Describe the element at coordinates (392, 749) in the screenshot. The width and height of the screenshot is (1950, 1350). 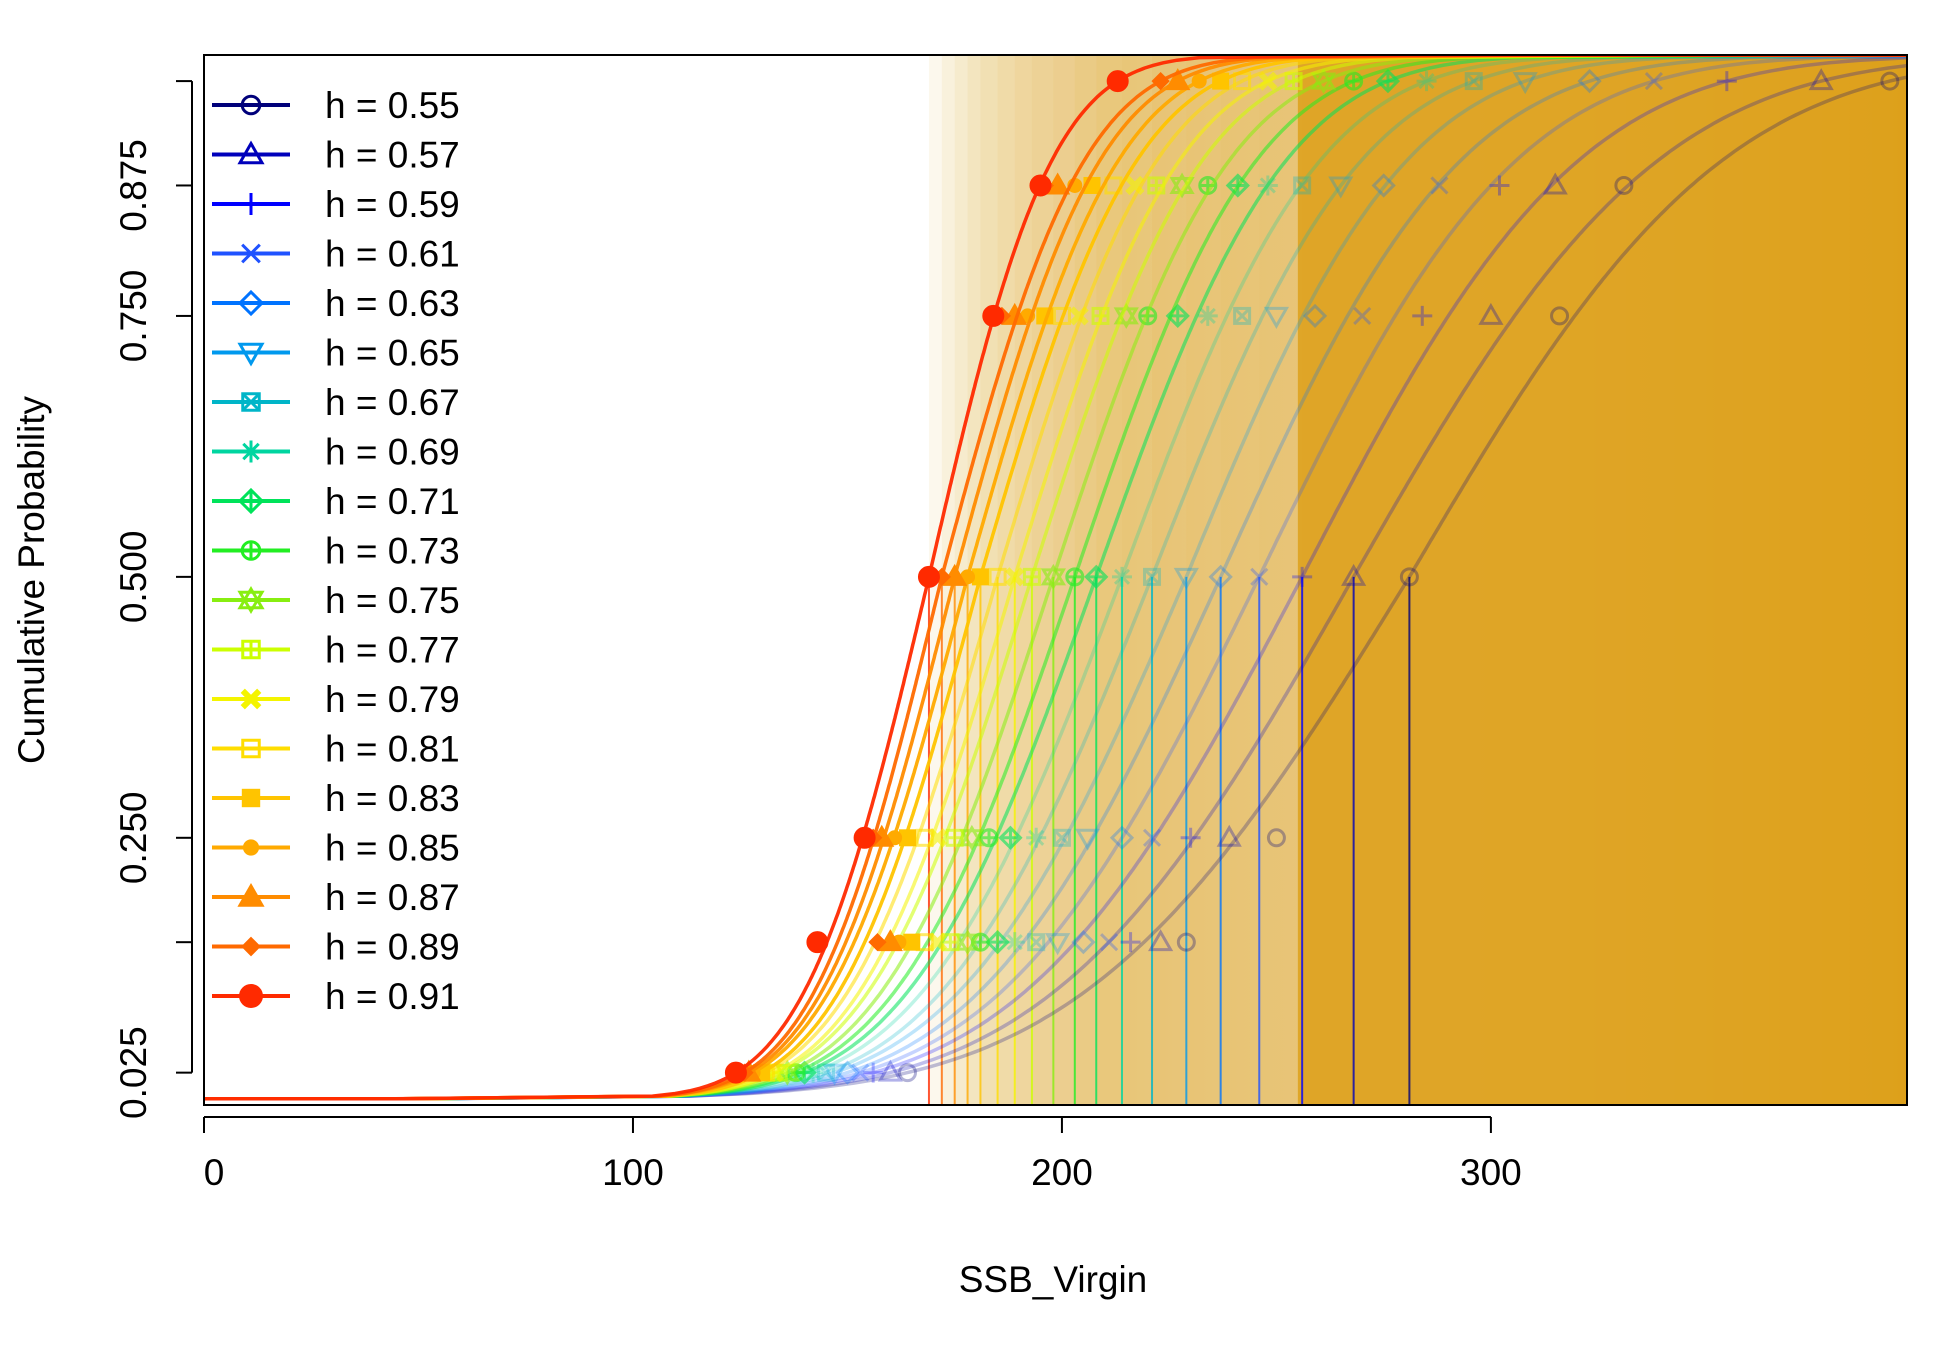
I see `legend-label: h = 0.81` at that location.